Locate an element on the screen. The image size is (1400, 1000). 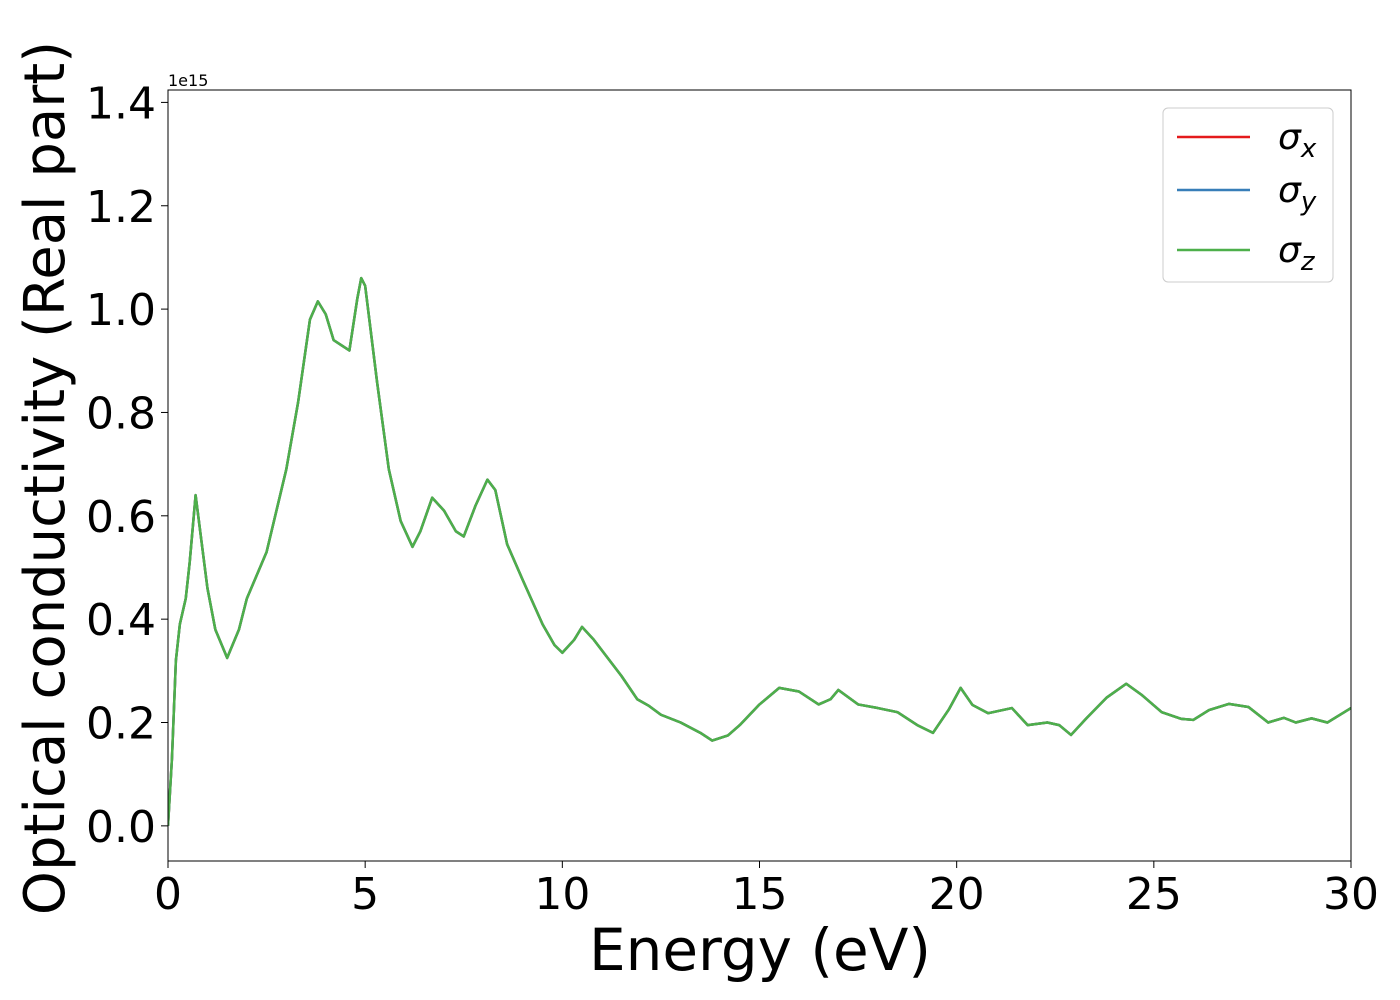
x-tick-label: 15 is located at coordinates (760, 894).